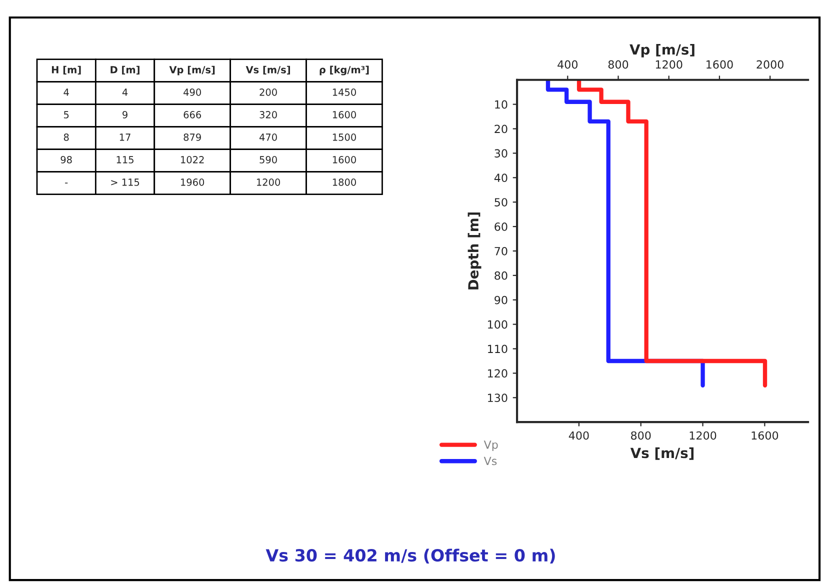 Image resolution: width=822 pixels, height=583 pixels. I want to click on x2-tick-label: 1600, so click(719, 64).